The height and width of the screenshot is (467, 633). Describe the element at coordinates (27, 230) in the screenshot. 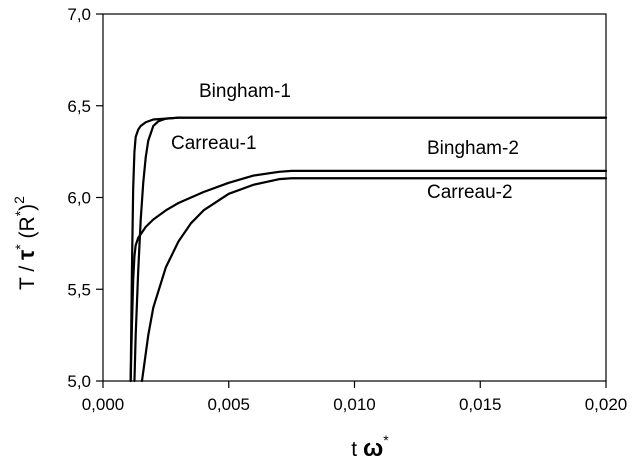

I see `y-axis-title-R: (R` at that location.